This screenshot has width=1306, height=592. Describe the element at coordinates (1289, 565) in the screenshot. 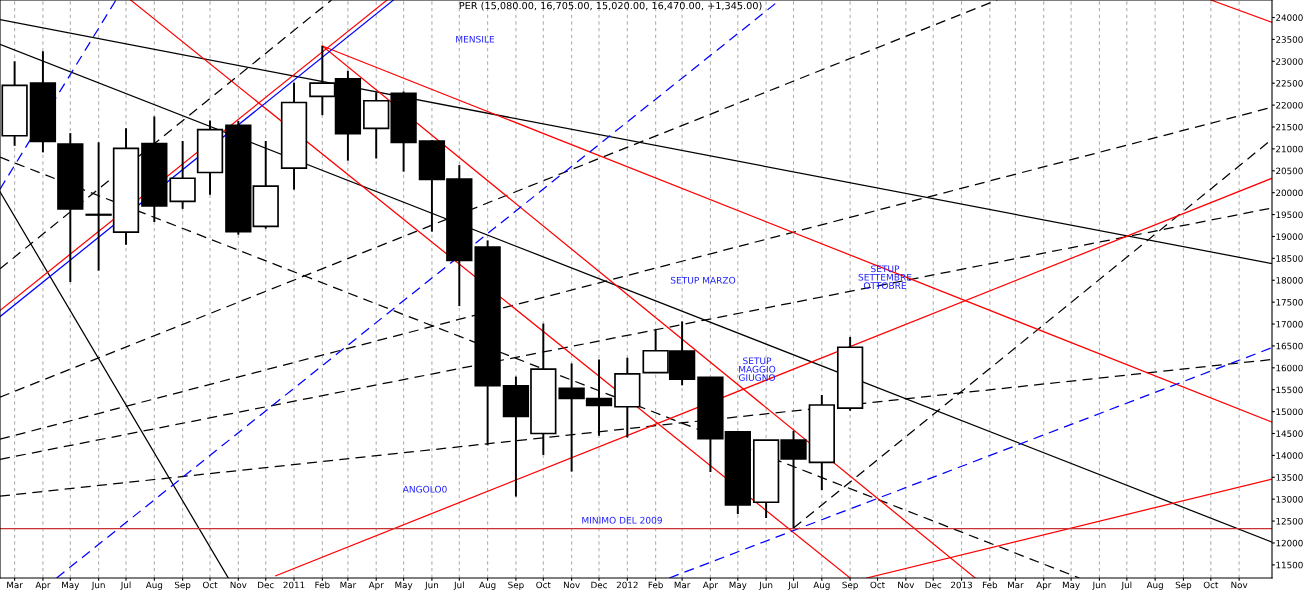

I see `y-tick-label: 11500` at that location.